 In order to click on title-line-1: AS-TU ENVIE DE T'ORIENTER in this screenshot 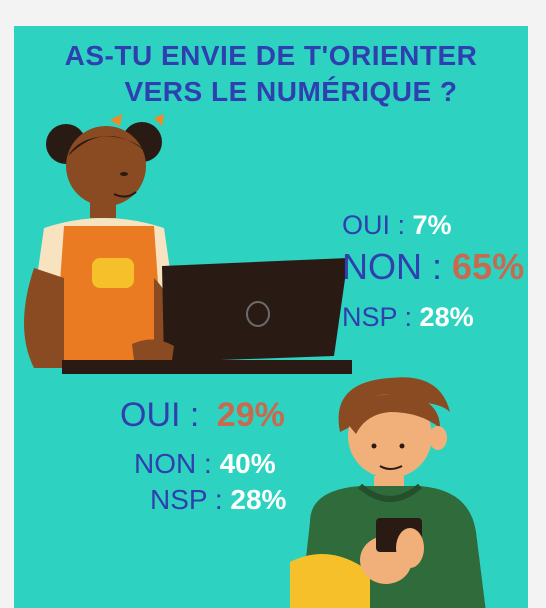, I will do `click(271, 55)`.